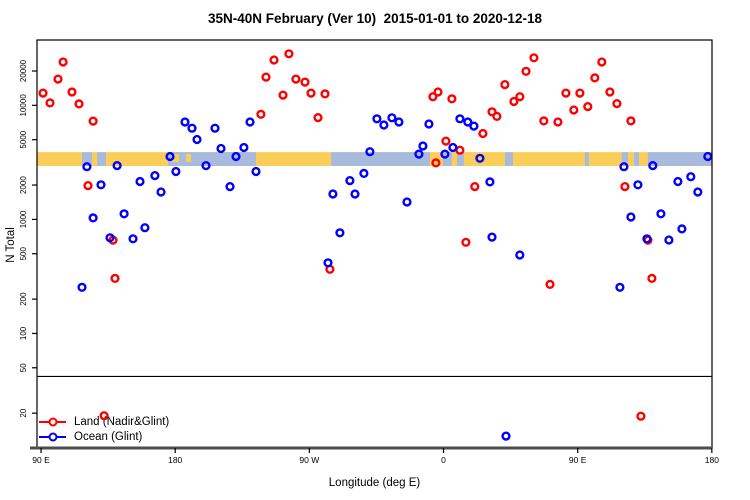 The height and width of the screenshot is (500, 750). What do you see at coordinates (309, 460) in the screenshot?
I see `x-tick-label: 90 W` at bounding box center [309, 460].